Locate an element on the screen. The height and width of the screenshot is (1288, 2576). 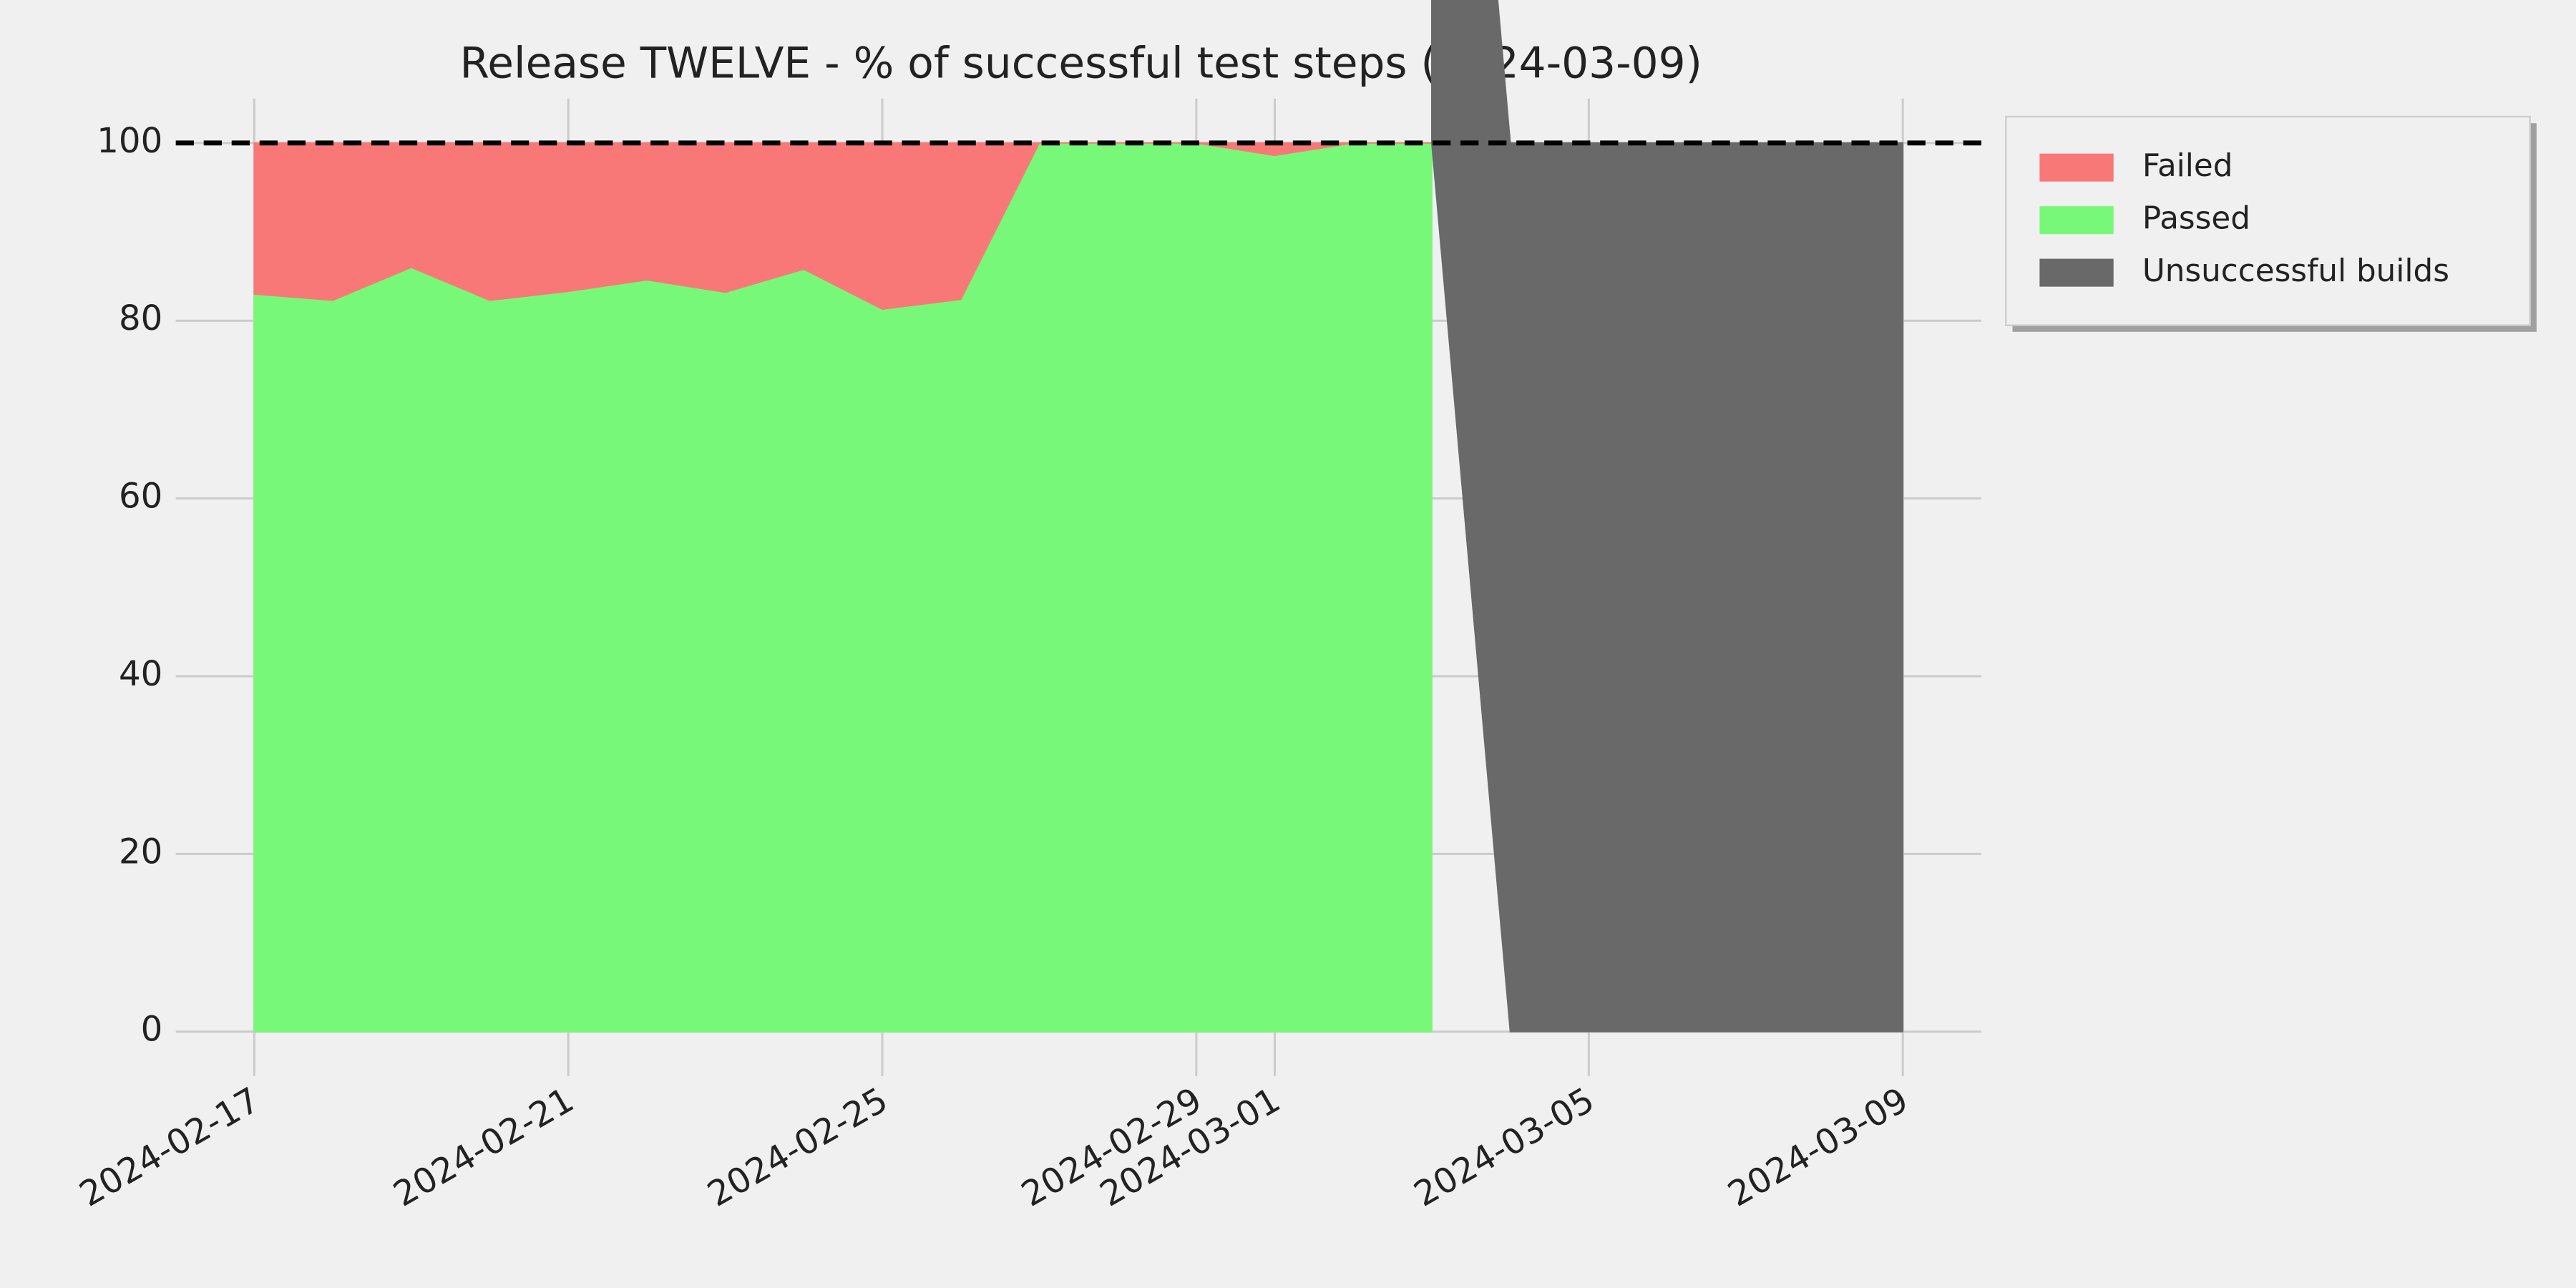
x-tick-label: 2024-02-25 is located at coordinates (797, 1147).